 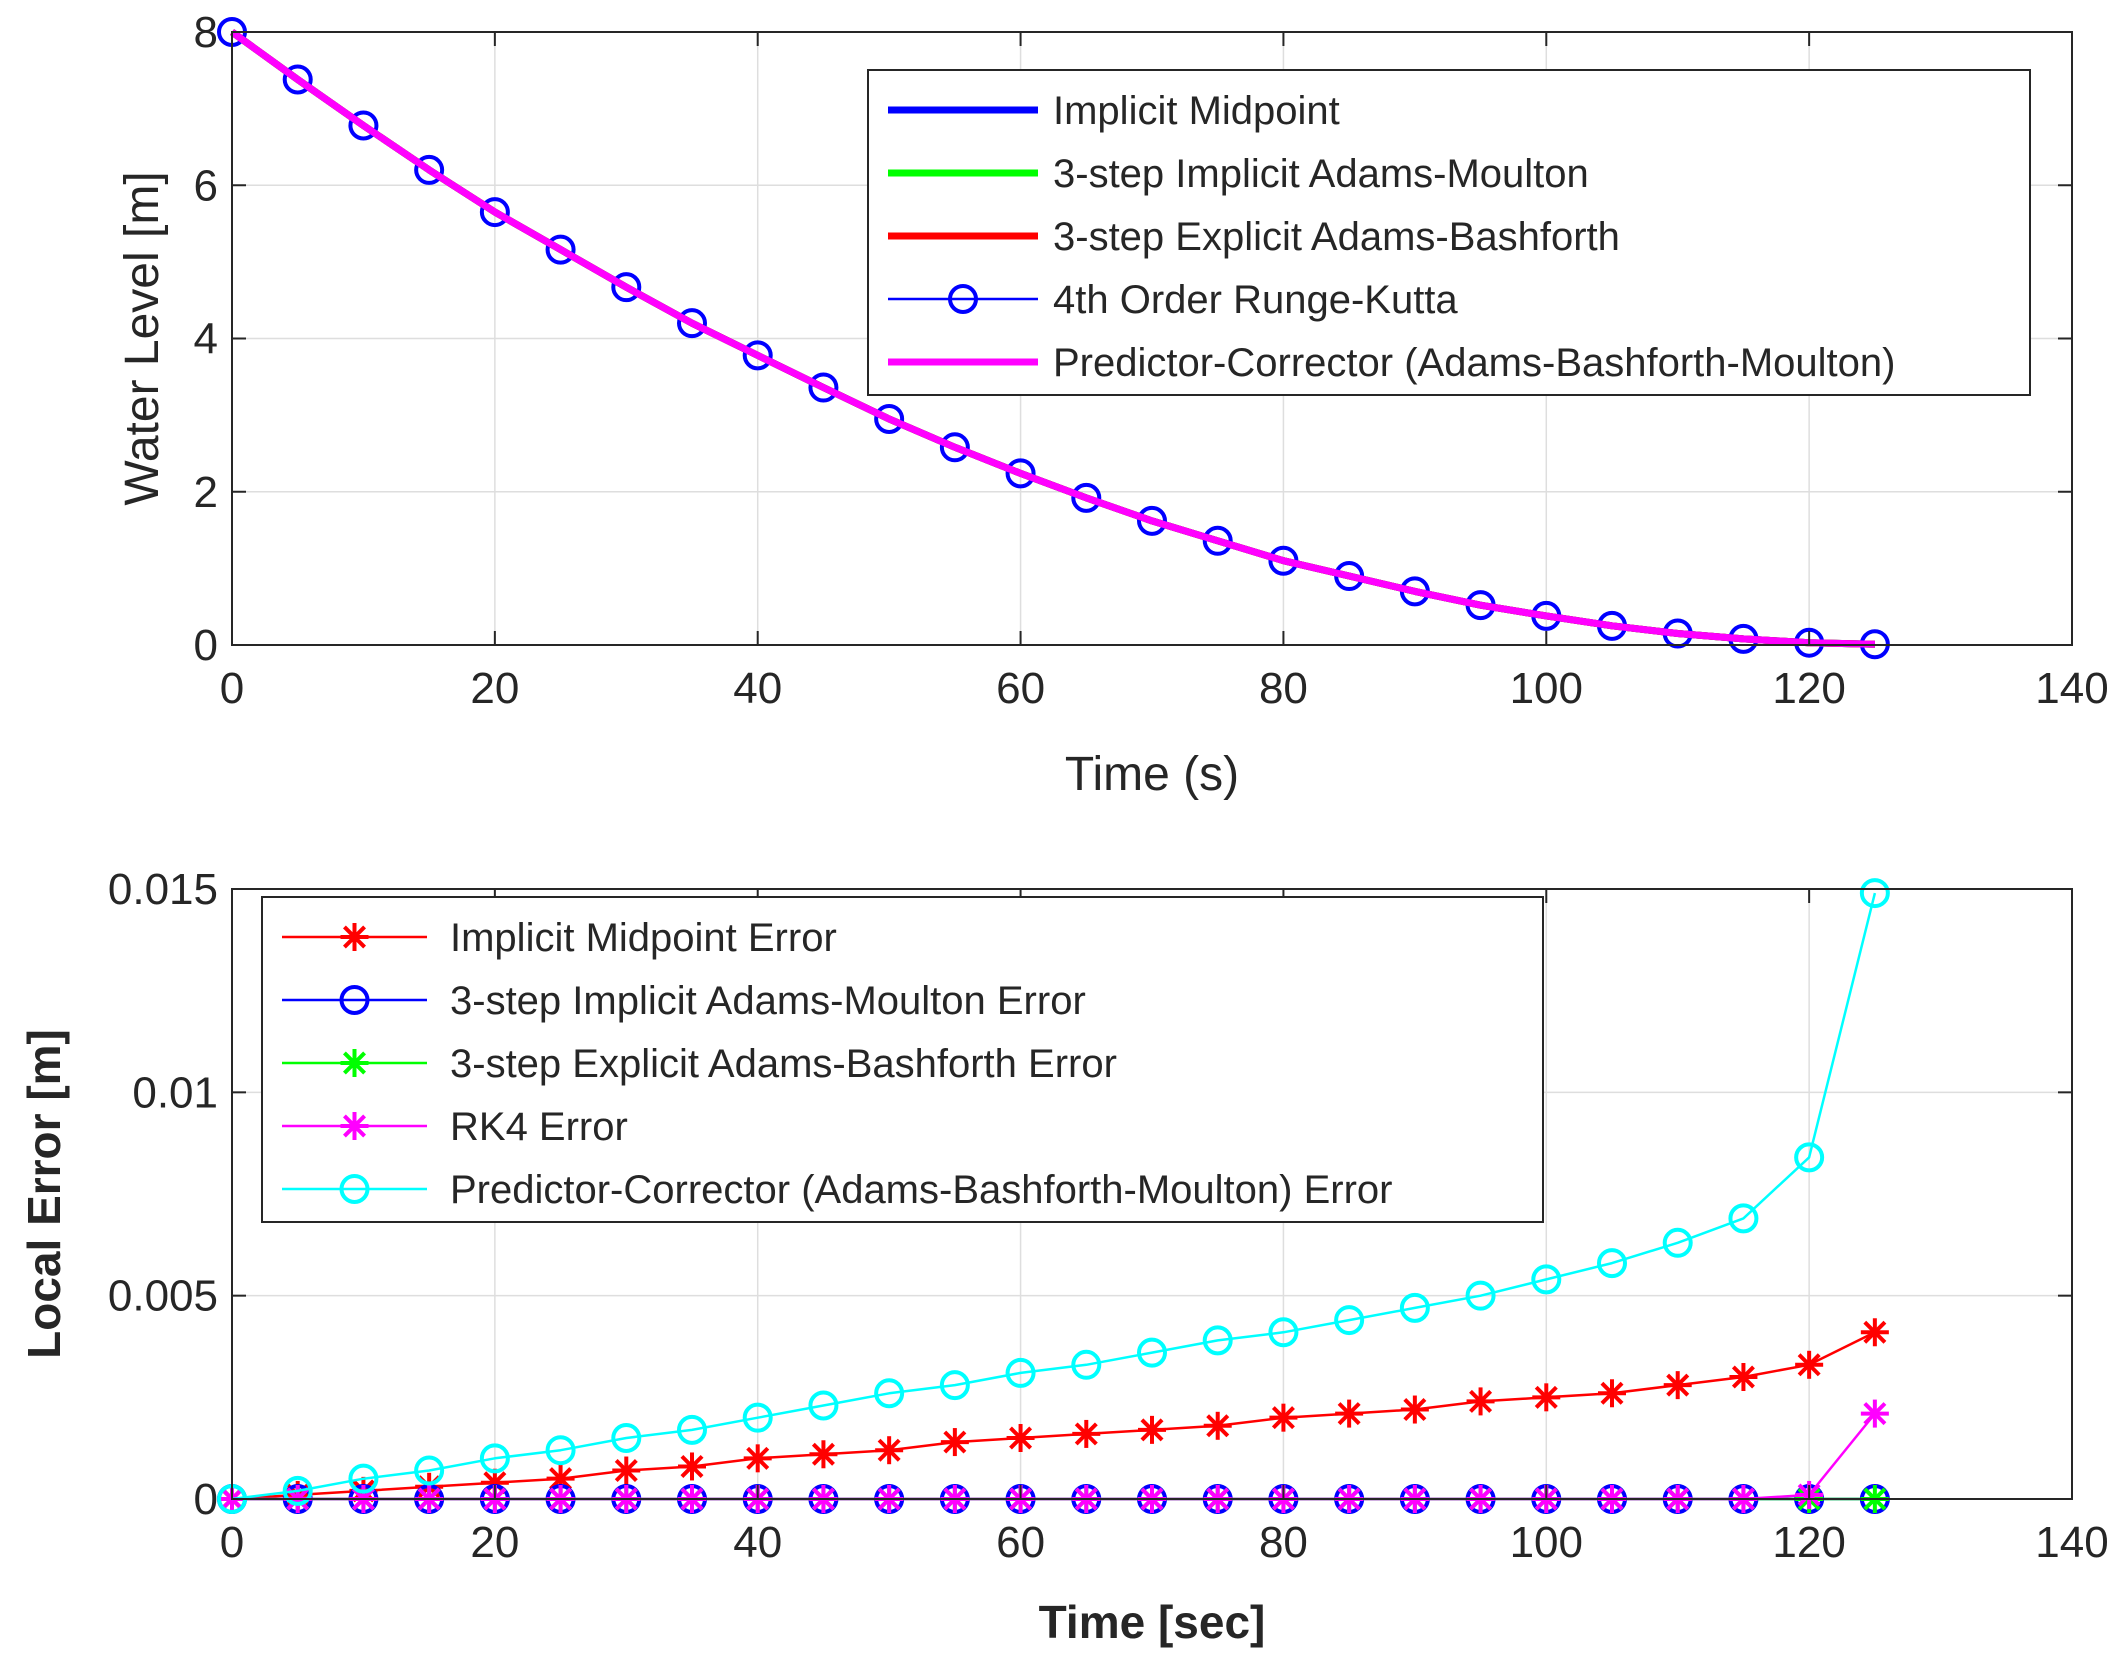 What do you see at coordinates (142, 338) in the screenshot?
I see `top-y-axis-label: Water Level [m]` at bounding box center [142, 338].